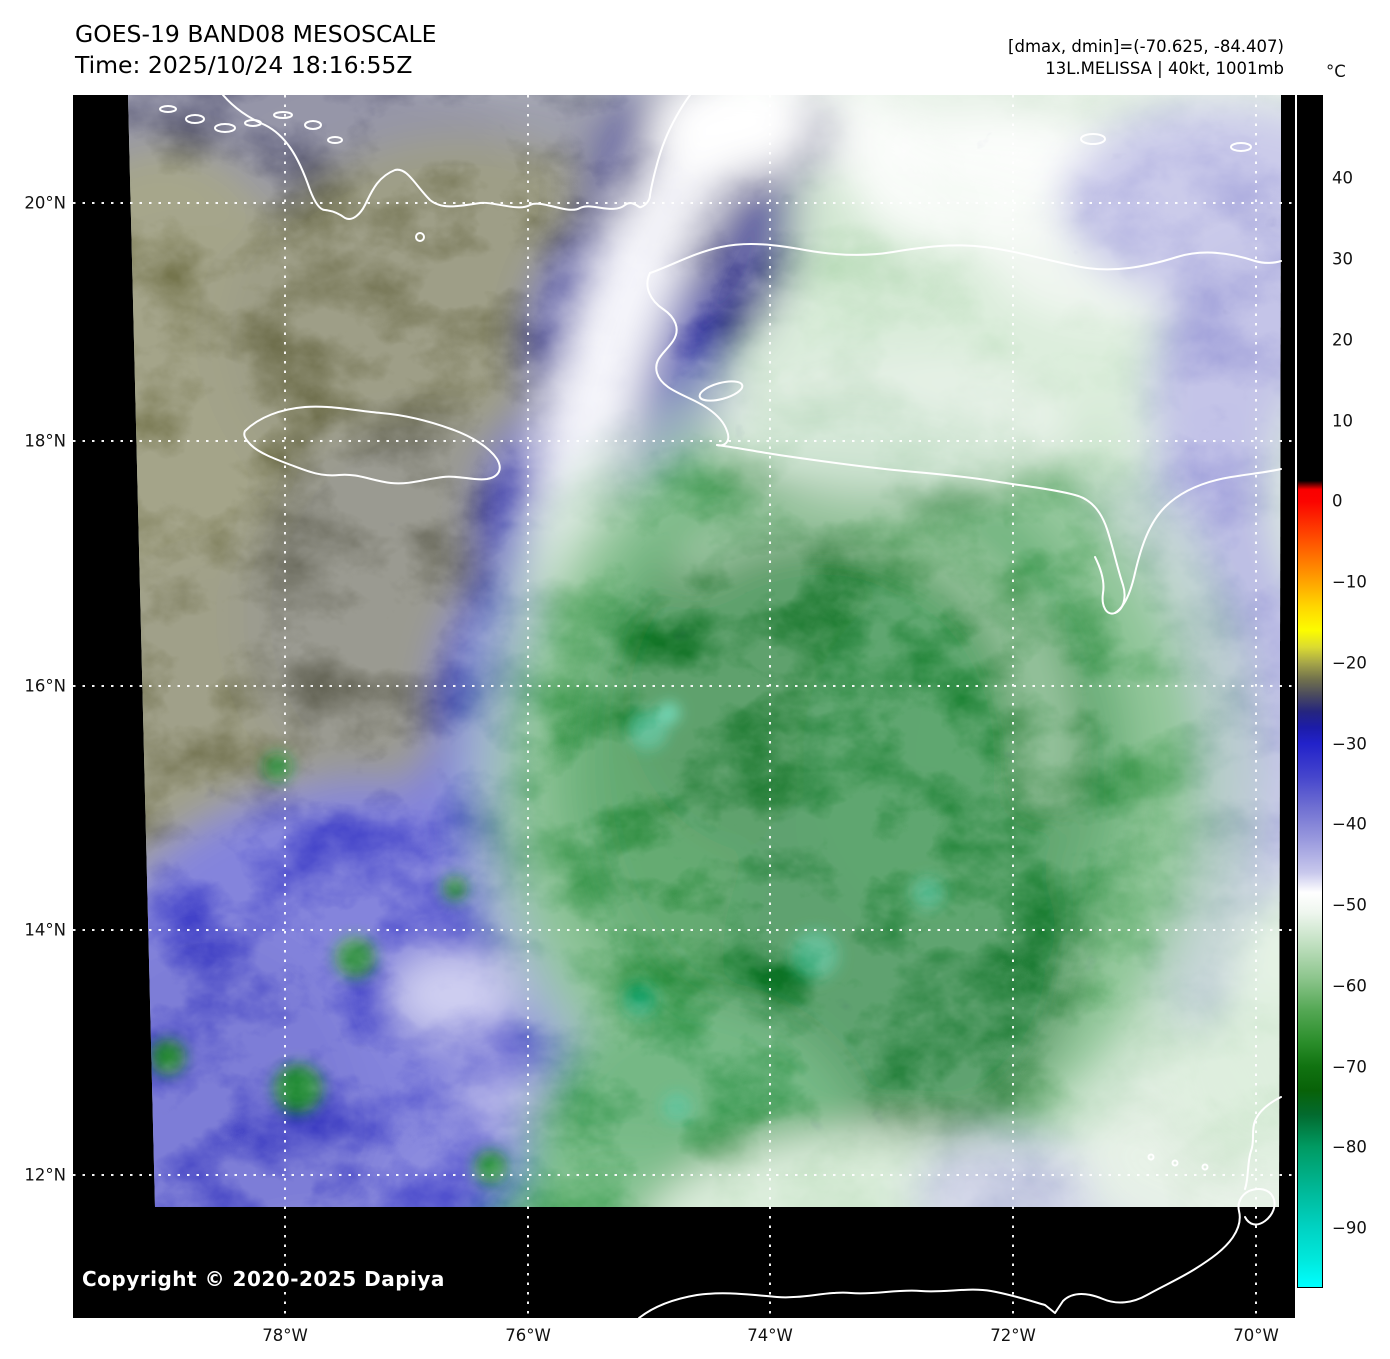 Image resolution: width=1390 pixels, height=1359 pixels. What do you see at coordinates (1310, 691) in the screenshot?
I see `temperature-colorbar` at bounding box center [1310, 691].